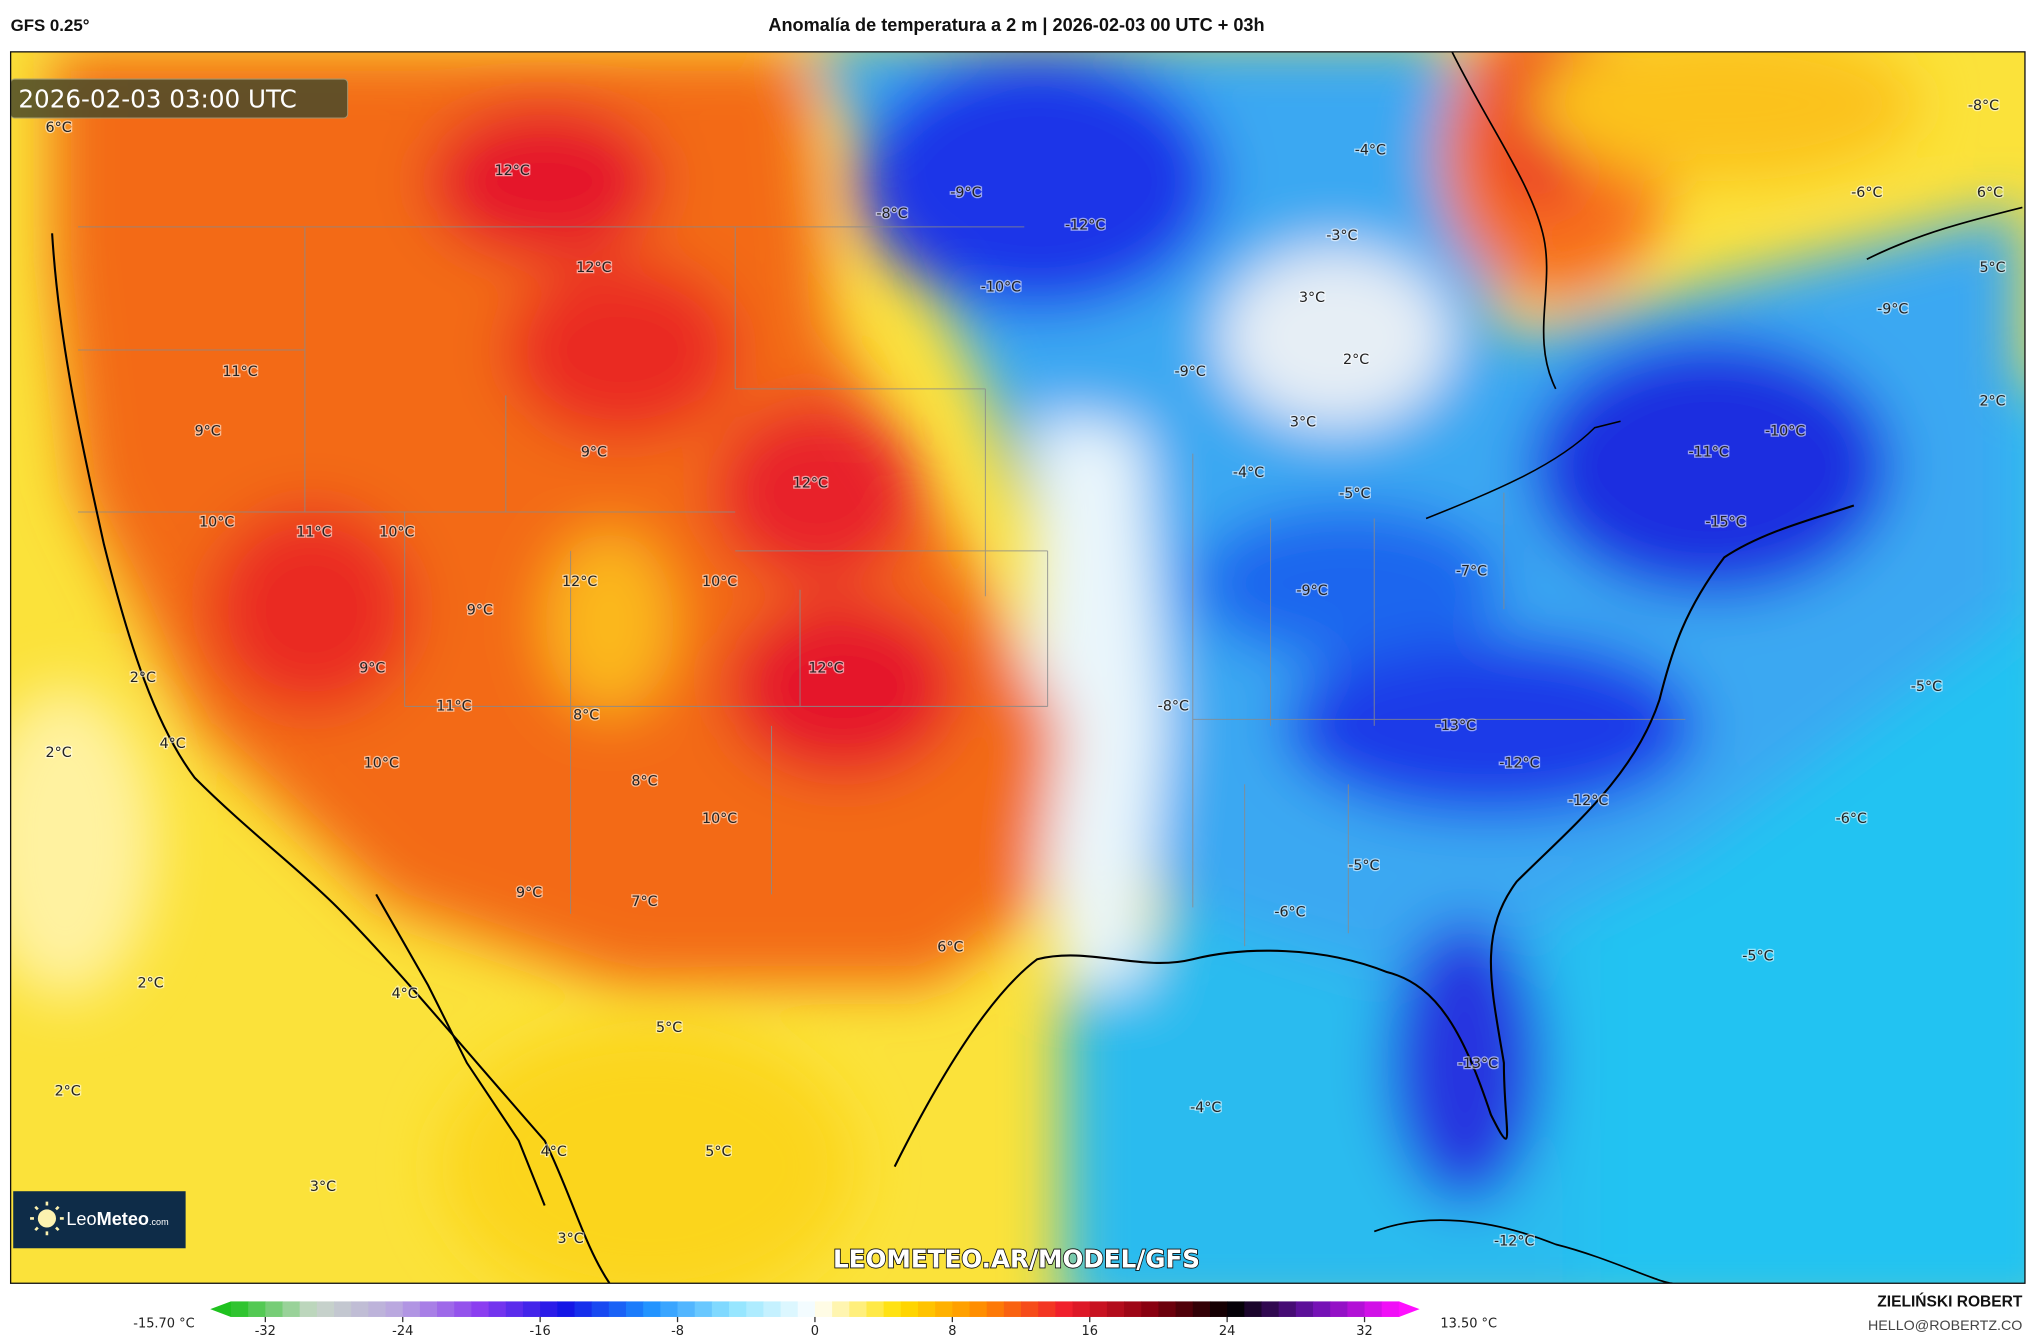 The width and height of the screenshot is (2033, 1339). I want to click on temperature-label: -10°C, so click(1785, 432).